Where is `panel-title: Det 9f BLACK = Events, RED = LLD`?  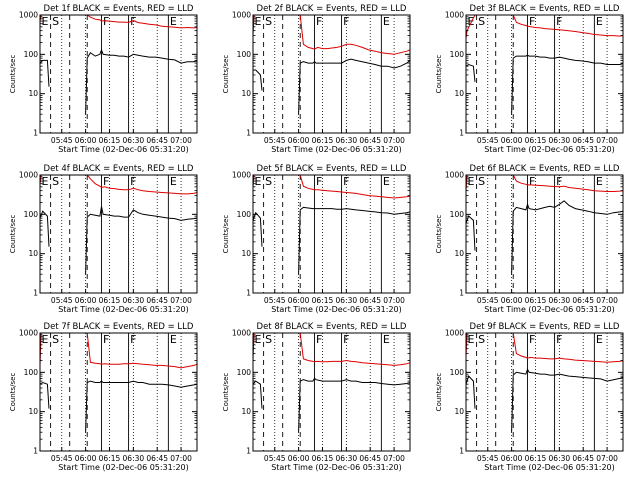
panel-title: Det 9f BLACK = Events, RED = LLD is located at coordinates (545, 327).